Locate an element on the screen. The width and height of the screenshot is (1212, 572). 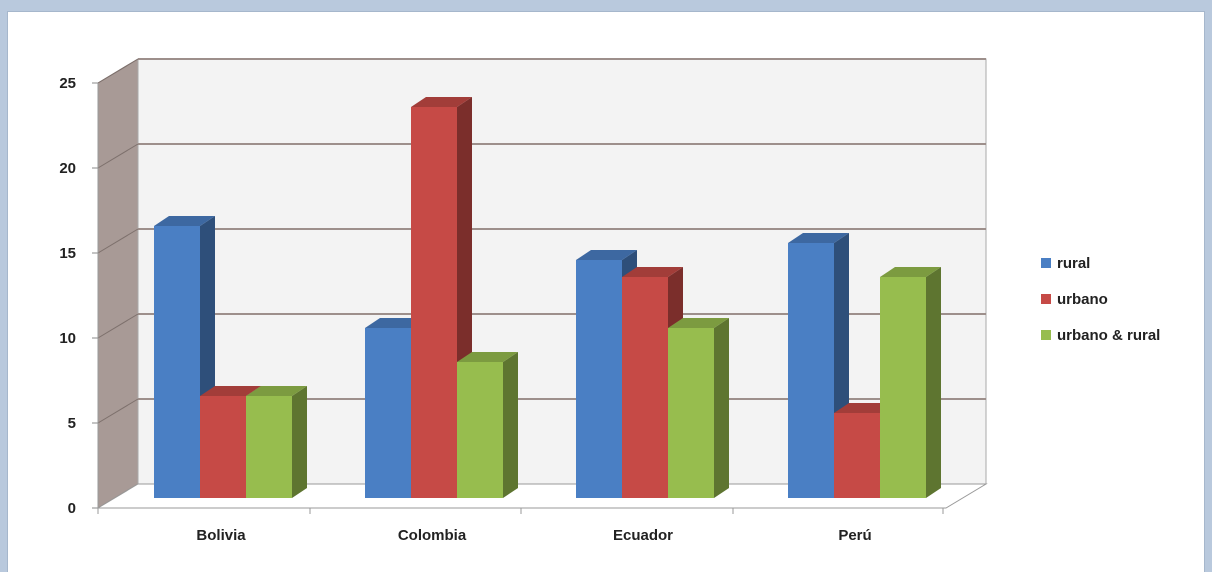
bar-ecuador-urbano-top is located at coordinates (652, 272).